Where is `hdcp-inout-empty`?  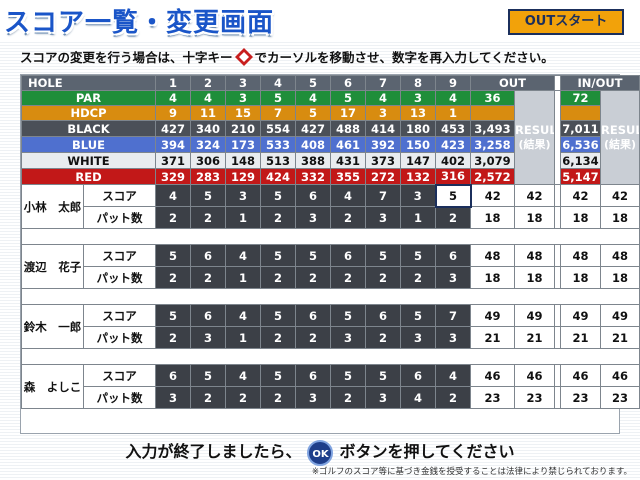 hdcp-inout-empty is located at coordinates (580, 113).